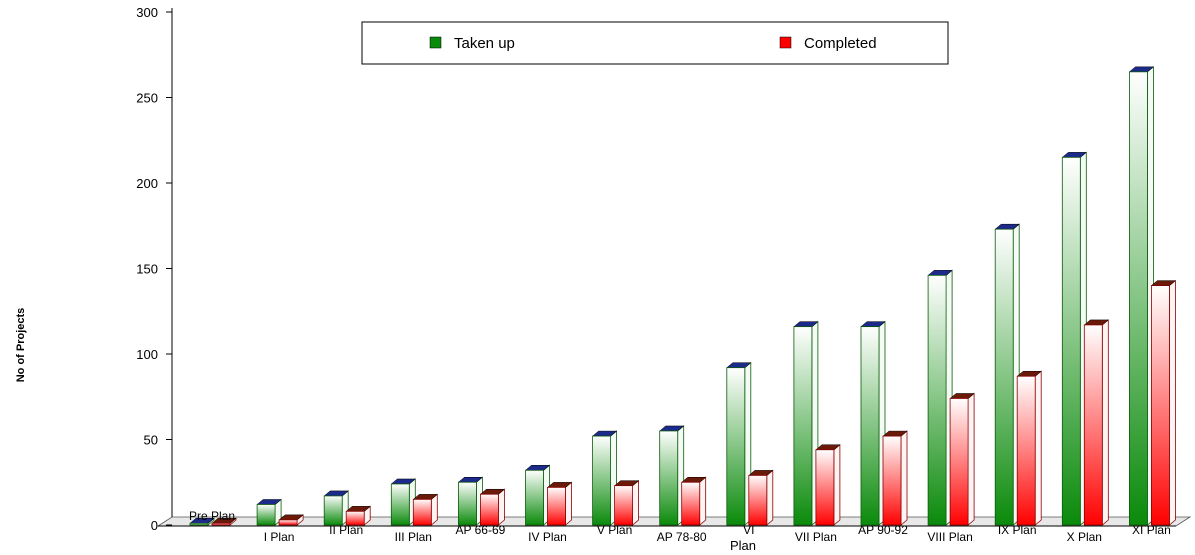 This screenshot has height=555, width=1195. What do you see at coordinates (614, 530) in the screenshot?
I see `x-tick-label: V Plan` at bounding box center [614, 530].